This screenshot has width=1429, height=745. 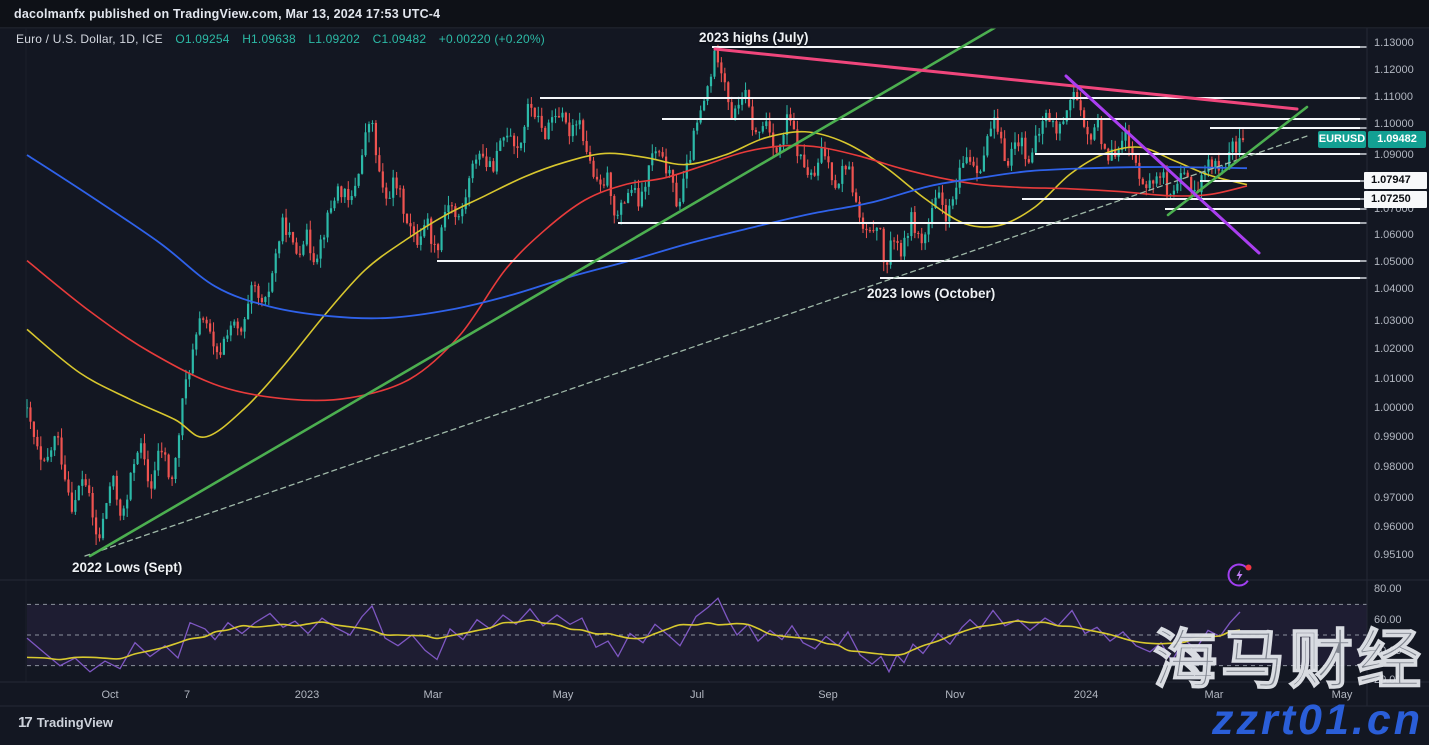 I want to click on time-axis-label: Jul, so click(x=697, y=695).